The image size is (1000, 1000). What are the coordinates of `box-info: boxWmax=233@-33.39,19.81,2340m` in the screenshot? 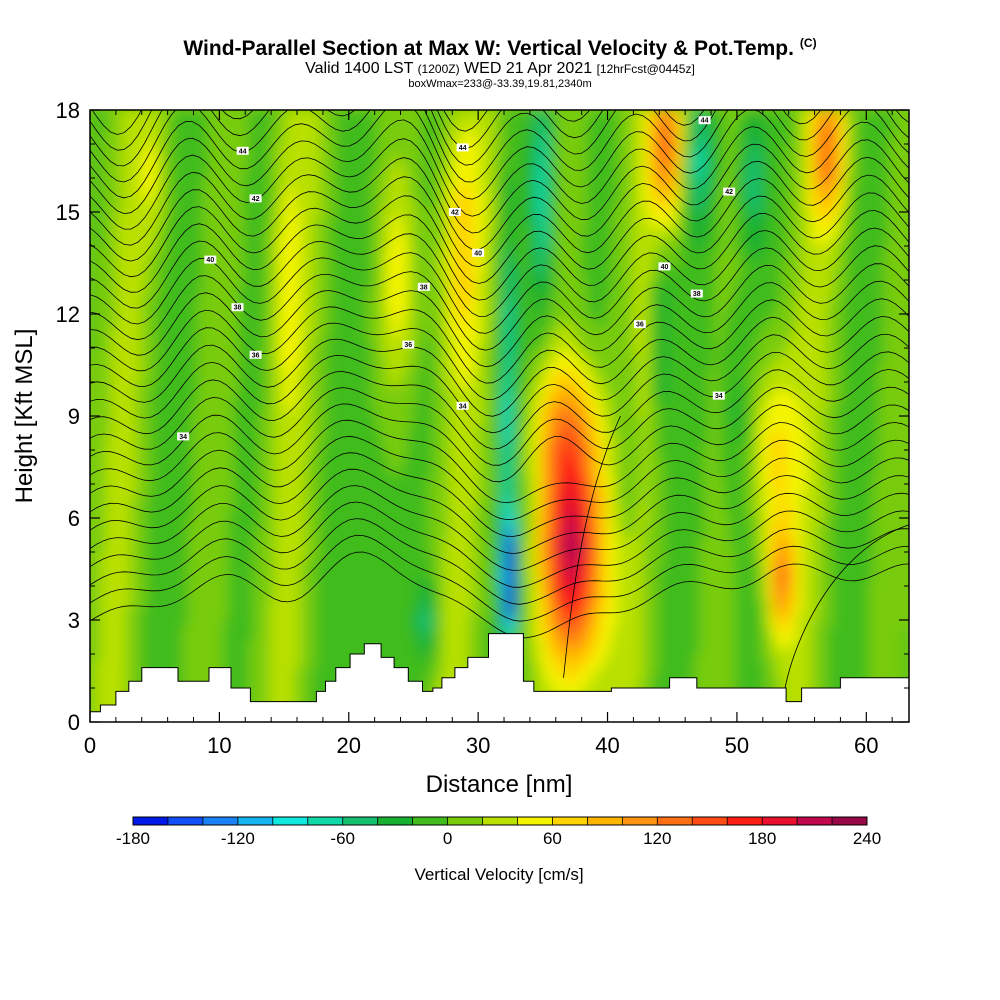 It's located at (500, 84).